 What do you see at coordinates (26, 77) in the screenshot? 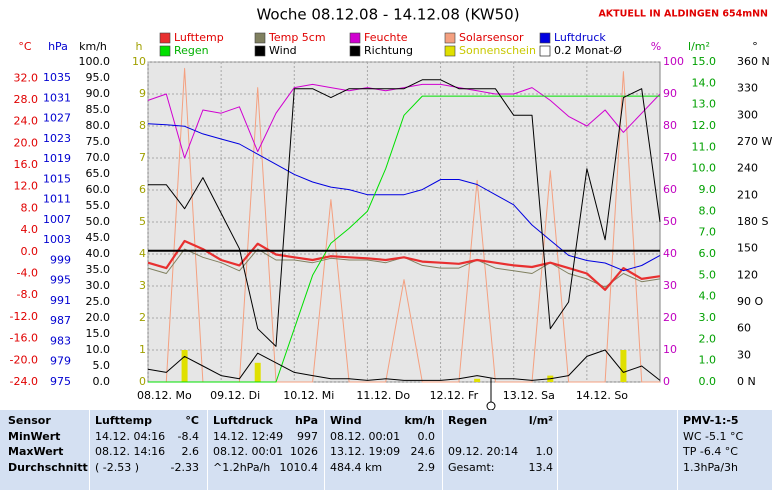
I see `y-tick-label: 32.0` at bounding box center [26, 77].